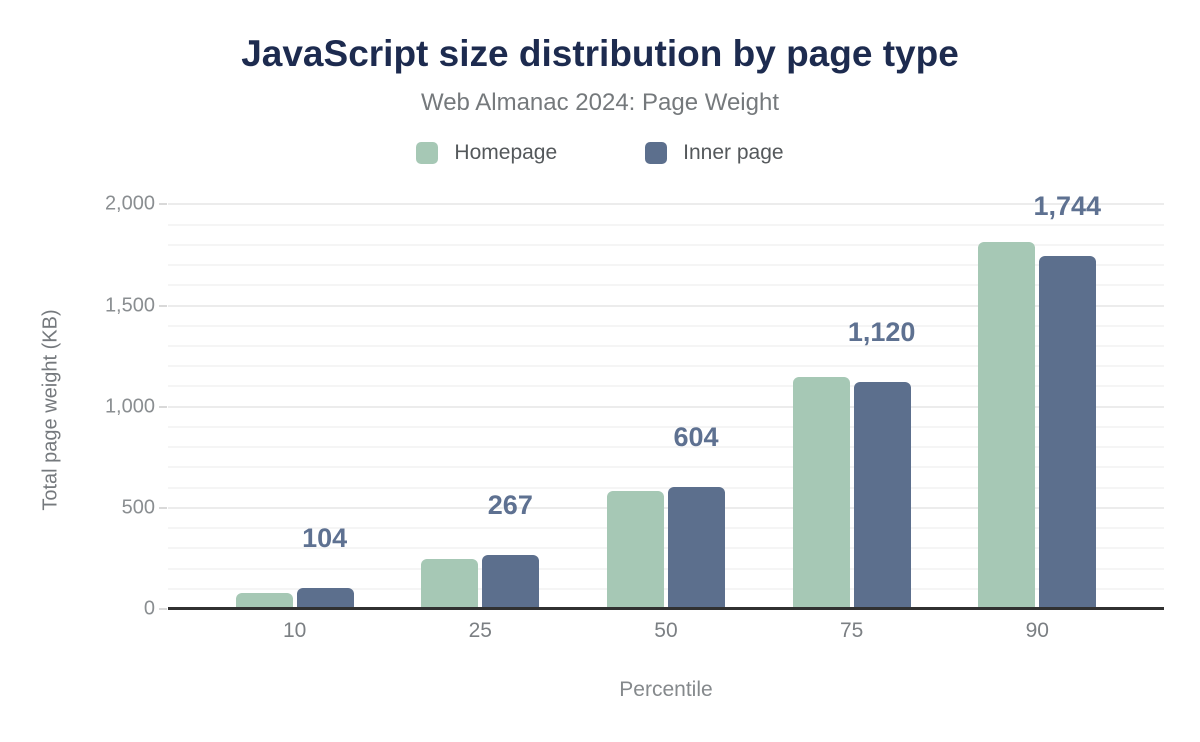 The image size is (1200, 742). What do you see at coordinates (294, 630) in the screenshot?
I see `x-tick-label: 10` at bounding box center [294, 630].